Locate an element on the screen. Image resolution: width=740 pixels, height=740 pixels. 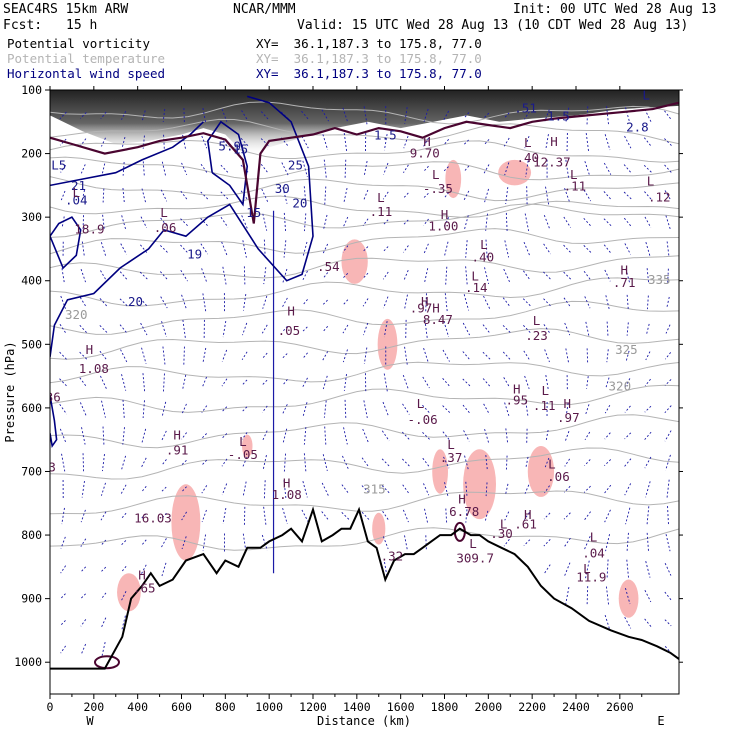
x-tick-label: 1200 is located at coordinates (313, 707).